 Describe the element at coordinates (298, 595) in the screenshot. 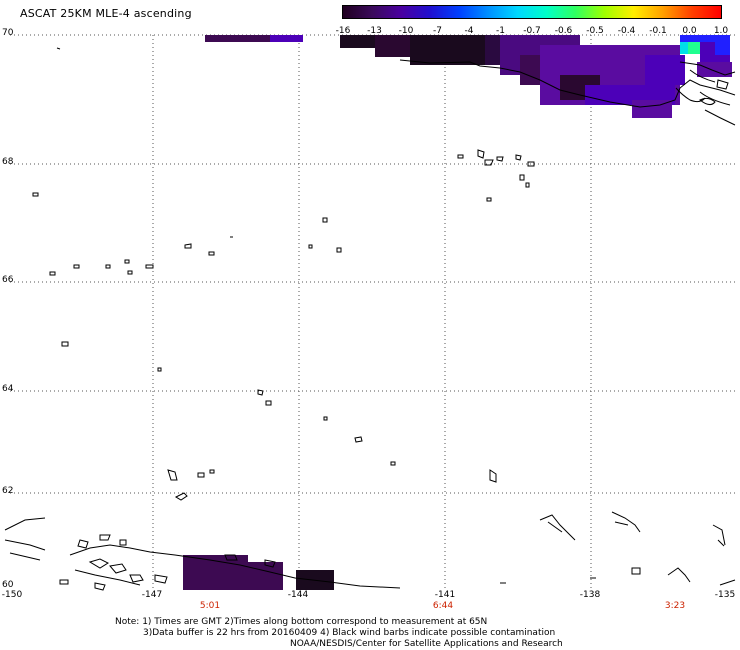

I see `lon-label: -144` at that location.